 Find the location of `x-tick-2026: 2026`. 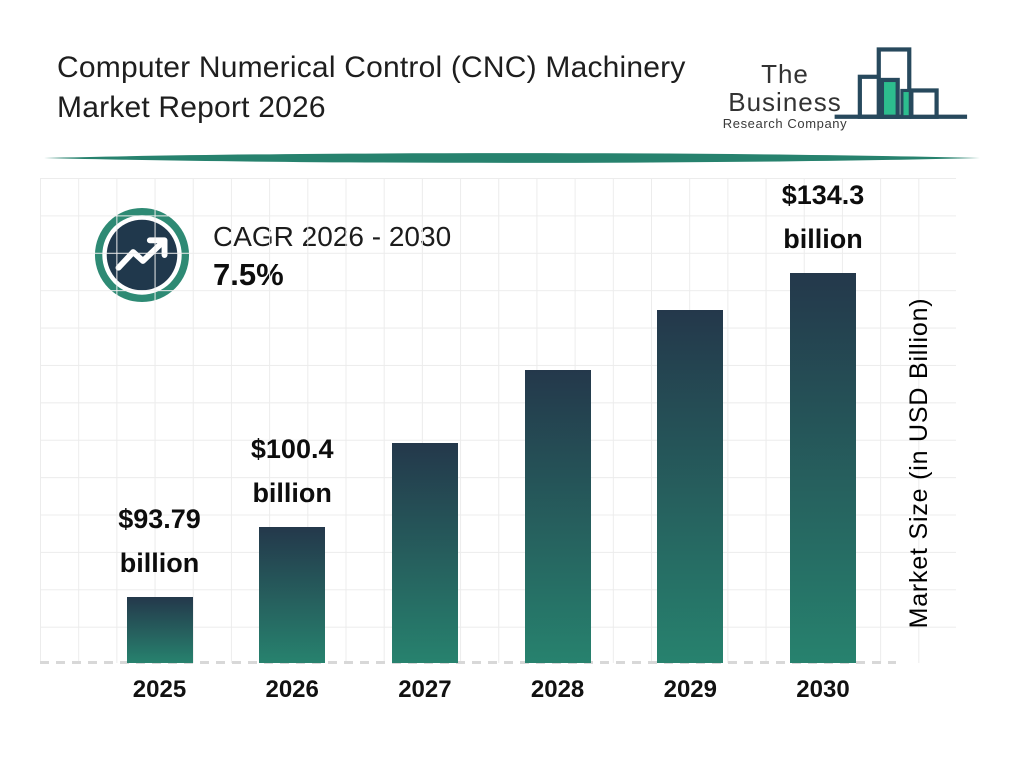

x-tick-2026: 2026 is located at coordinates (292, 689).